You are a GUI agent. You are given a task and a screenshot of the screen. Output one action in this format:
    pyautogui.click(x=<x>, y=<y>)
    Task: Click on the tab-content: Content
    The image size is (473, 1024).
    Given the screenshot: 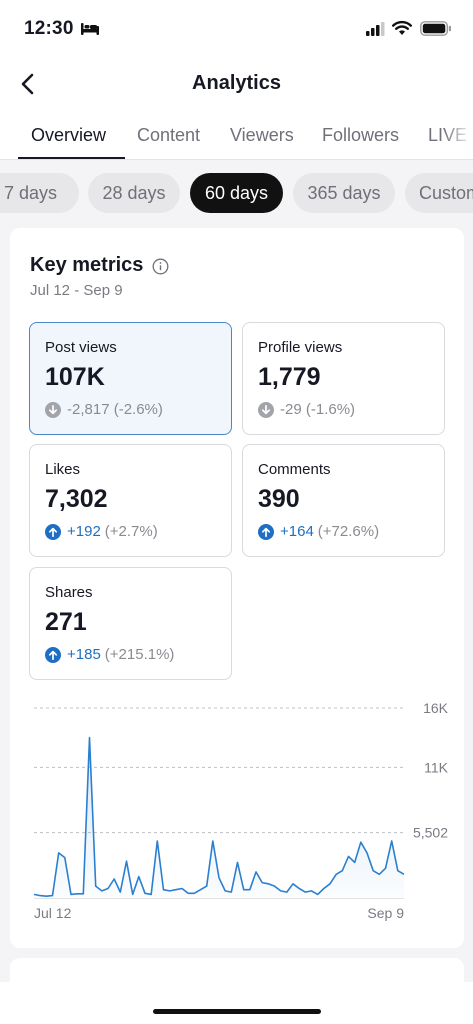 What is the action you would take?
    pyautogui.click(x=169, y=135)
    